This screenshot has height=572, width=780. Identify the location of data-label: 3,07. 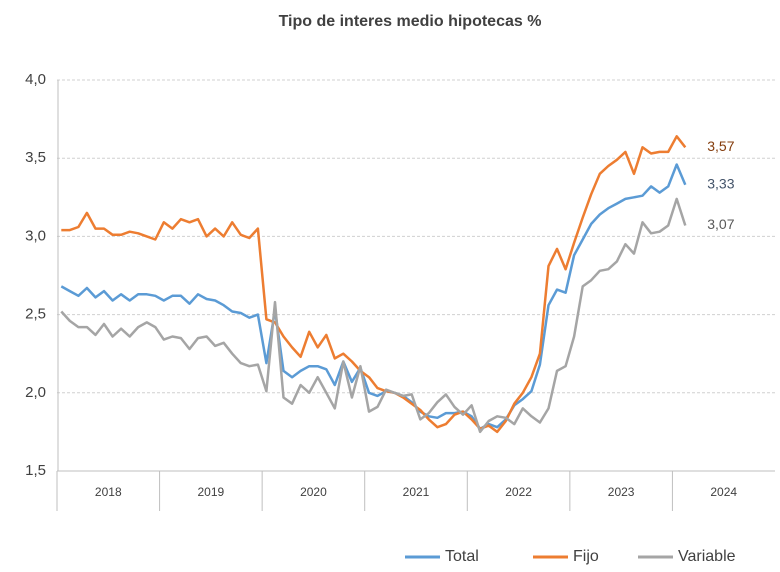
(720, 224).